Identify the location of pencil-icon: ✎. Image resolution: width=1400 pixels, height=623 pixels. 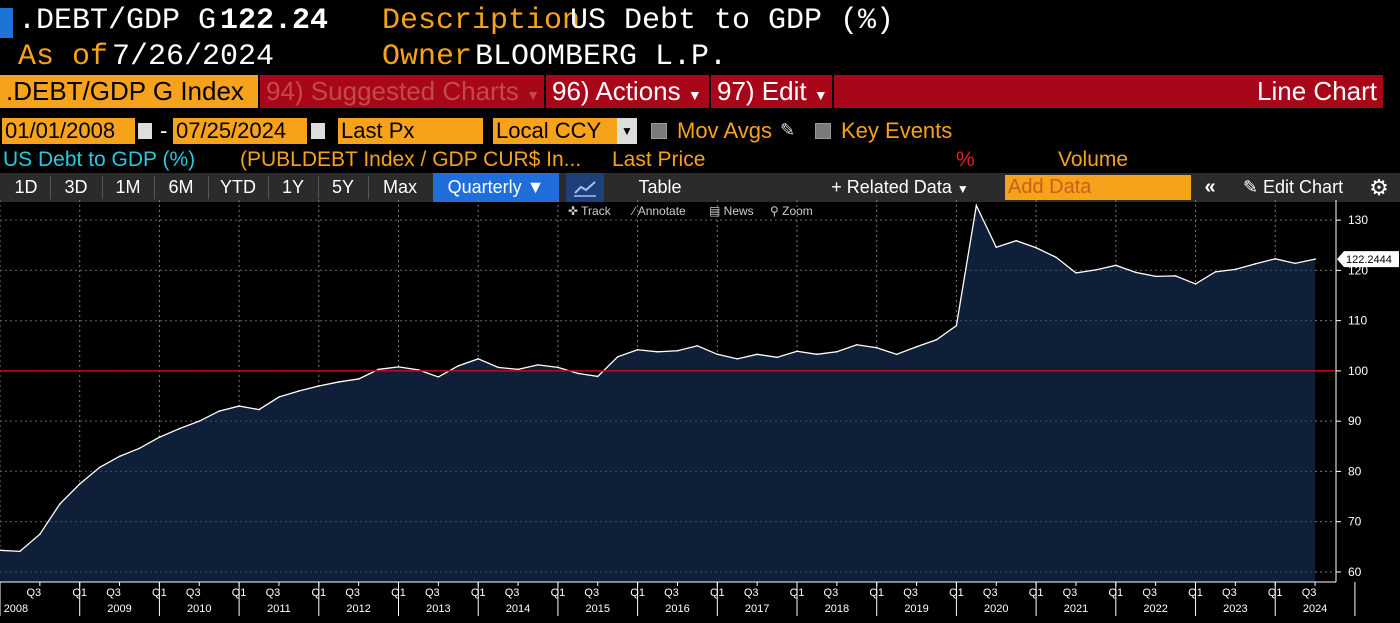
(788, 130).